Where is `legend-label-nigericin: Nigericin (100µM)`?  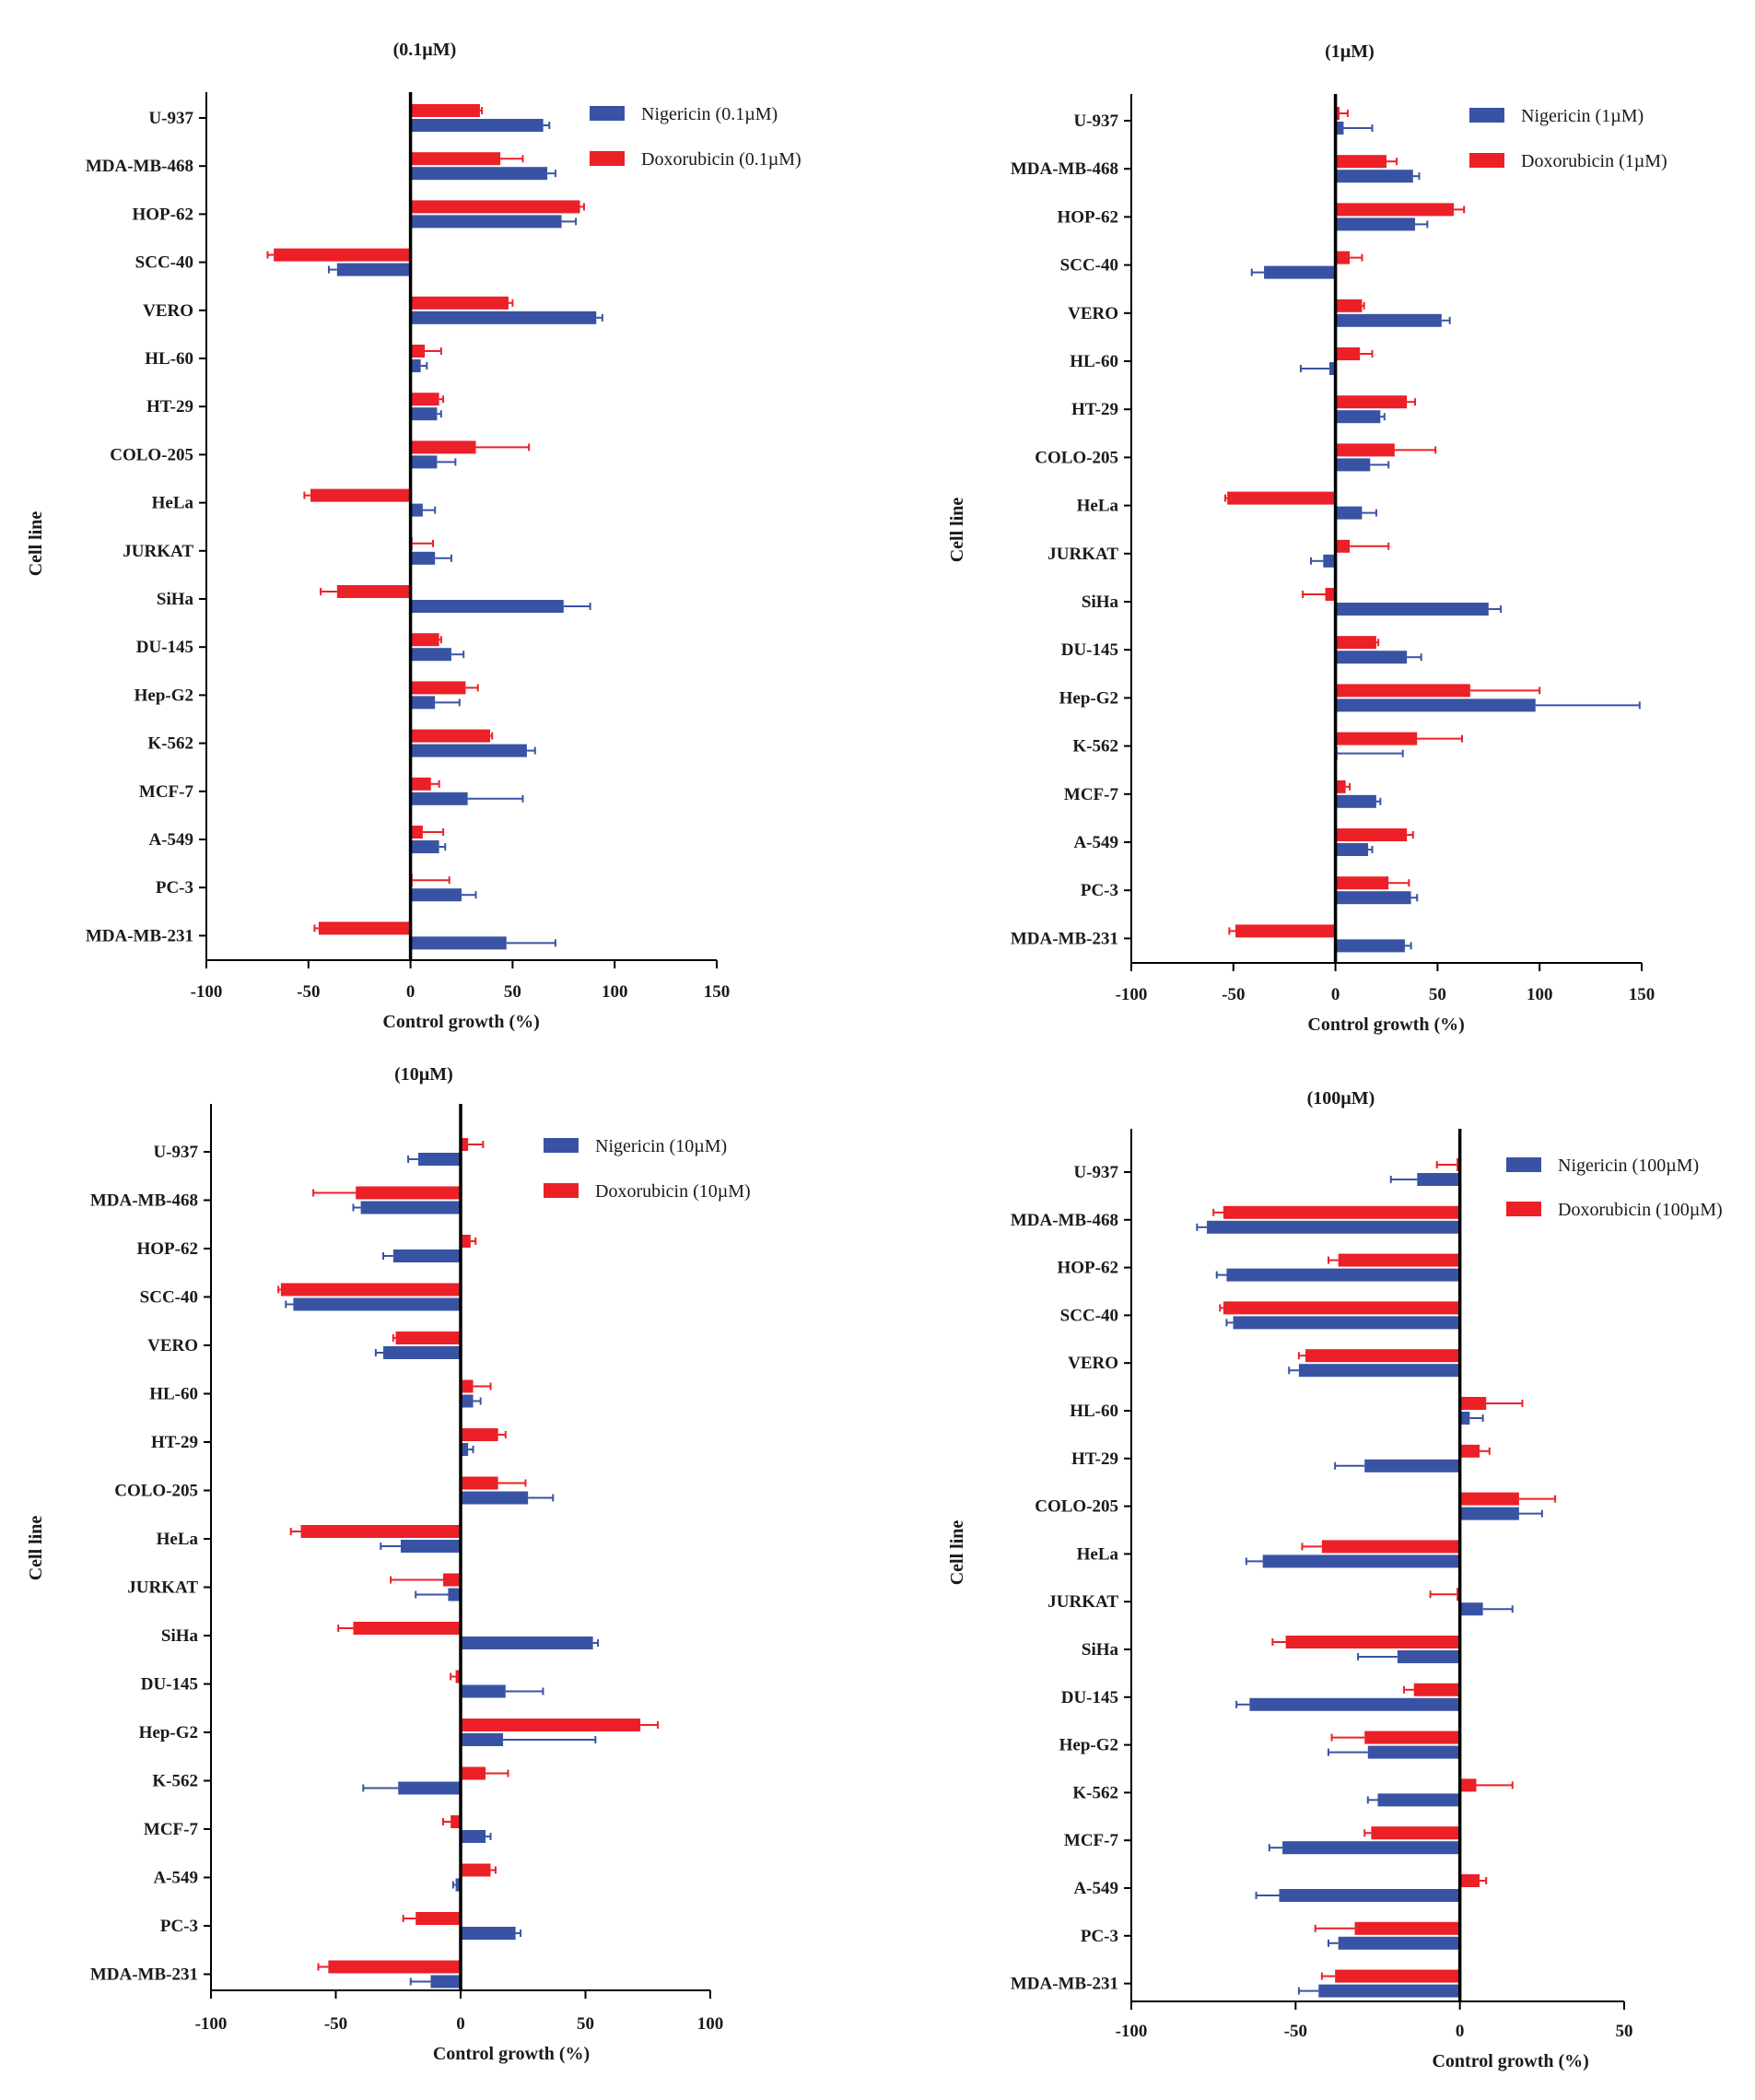 legend-label-nigericin: Nigericin (100µM) is located at coordinates (1628, 1166).